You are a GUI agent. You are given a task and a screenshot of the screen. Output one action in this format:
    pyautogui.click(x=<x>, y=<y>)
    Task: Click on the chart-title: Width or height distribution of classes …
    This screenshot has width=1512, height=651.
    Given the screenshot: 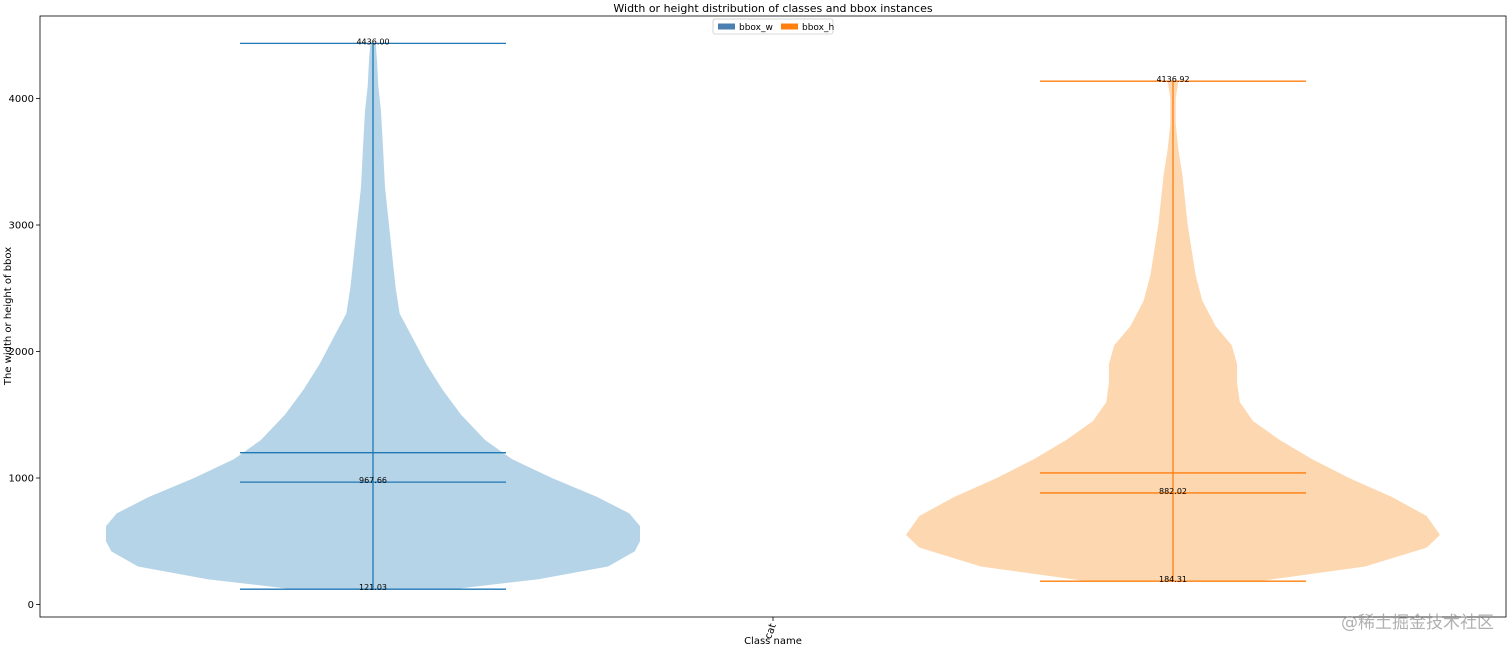 What is the action you would take?
    pyautogui.click(x=773, y=8)
    